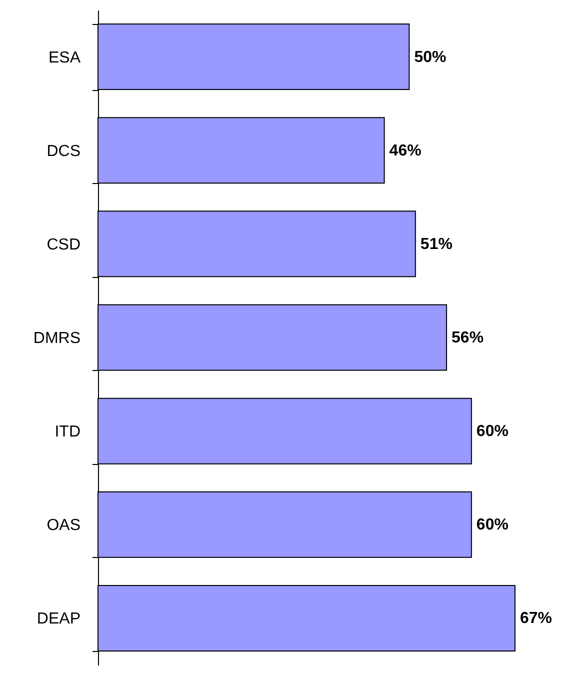 Image resolution: width=570 pixels, height=676 pixels. I want to click on data-label: 56%, so click(468, 338).